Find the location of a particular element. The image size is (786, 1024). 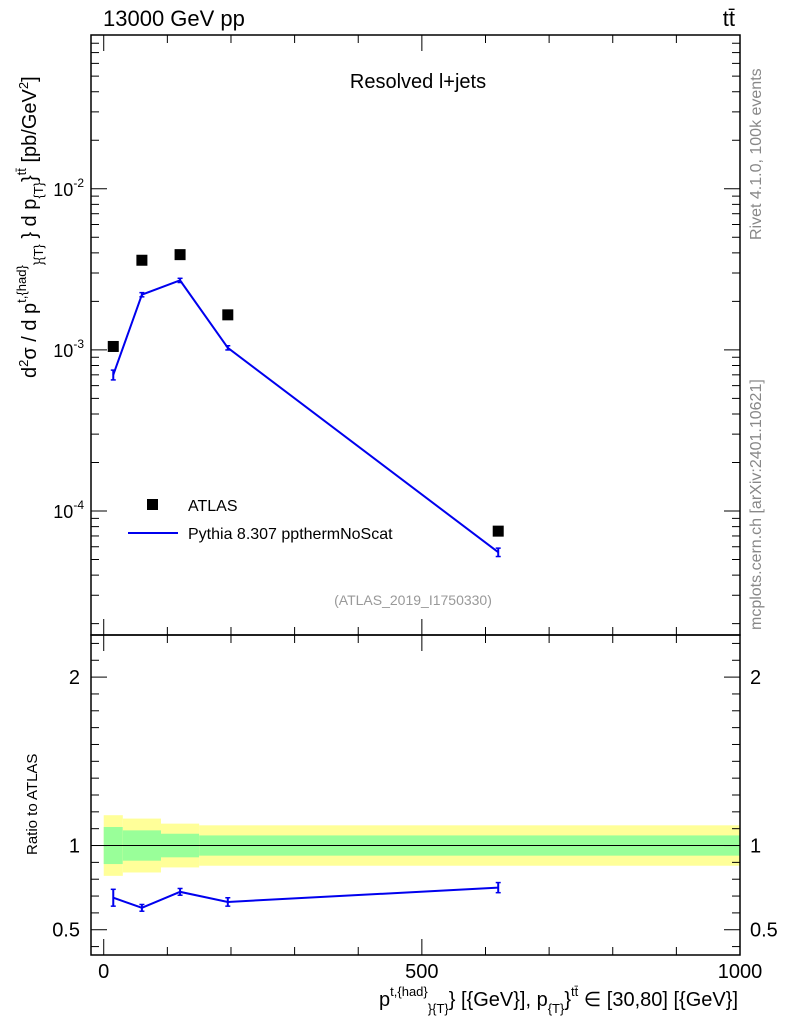

rivet-label: Rivet 4.1.0, 100k events is located at coordinates (756, 154).